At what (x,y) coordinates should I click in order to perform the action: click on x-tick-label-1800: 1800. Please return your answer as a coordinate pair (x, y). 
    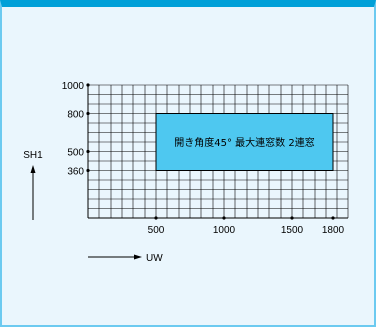
    Looking at the image, I should click on (333, 230).